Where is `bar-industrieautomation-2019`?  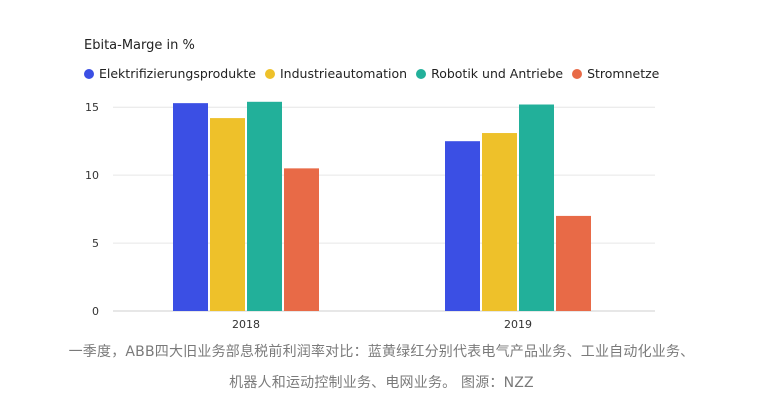
bar-industrieautomation-2019 is located at coordinates (499, 222).